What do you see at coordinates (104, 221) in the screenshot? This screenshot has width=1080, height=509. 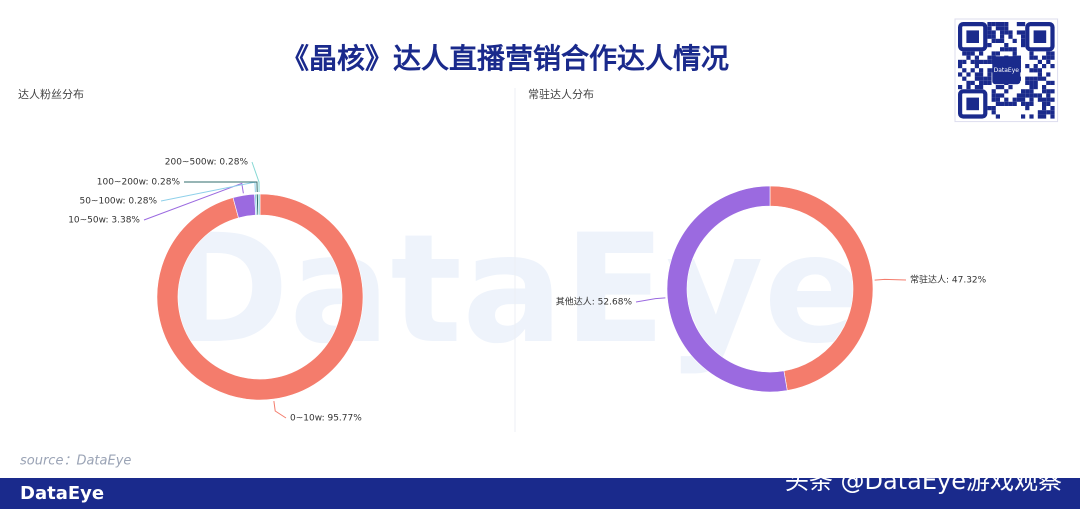 I see `data-label: 10~50w: 3.38%` at bounding box center [104, 221].